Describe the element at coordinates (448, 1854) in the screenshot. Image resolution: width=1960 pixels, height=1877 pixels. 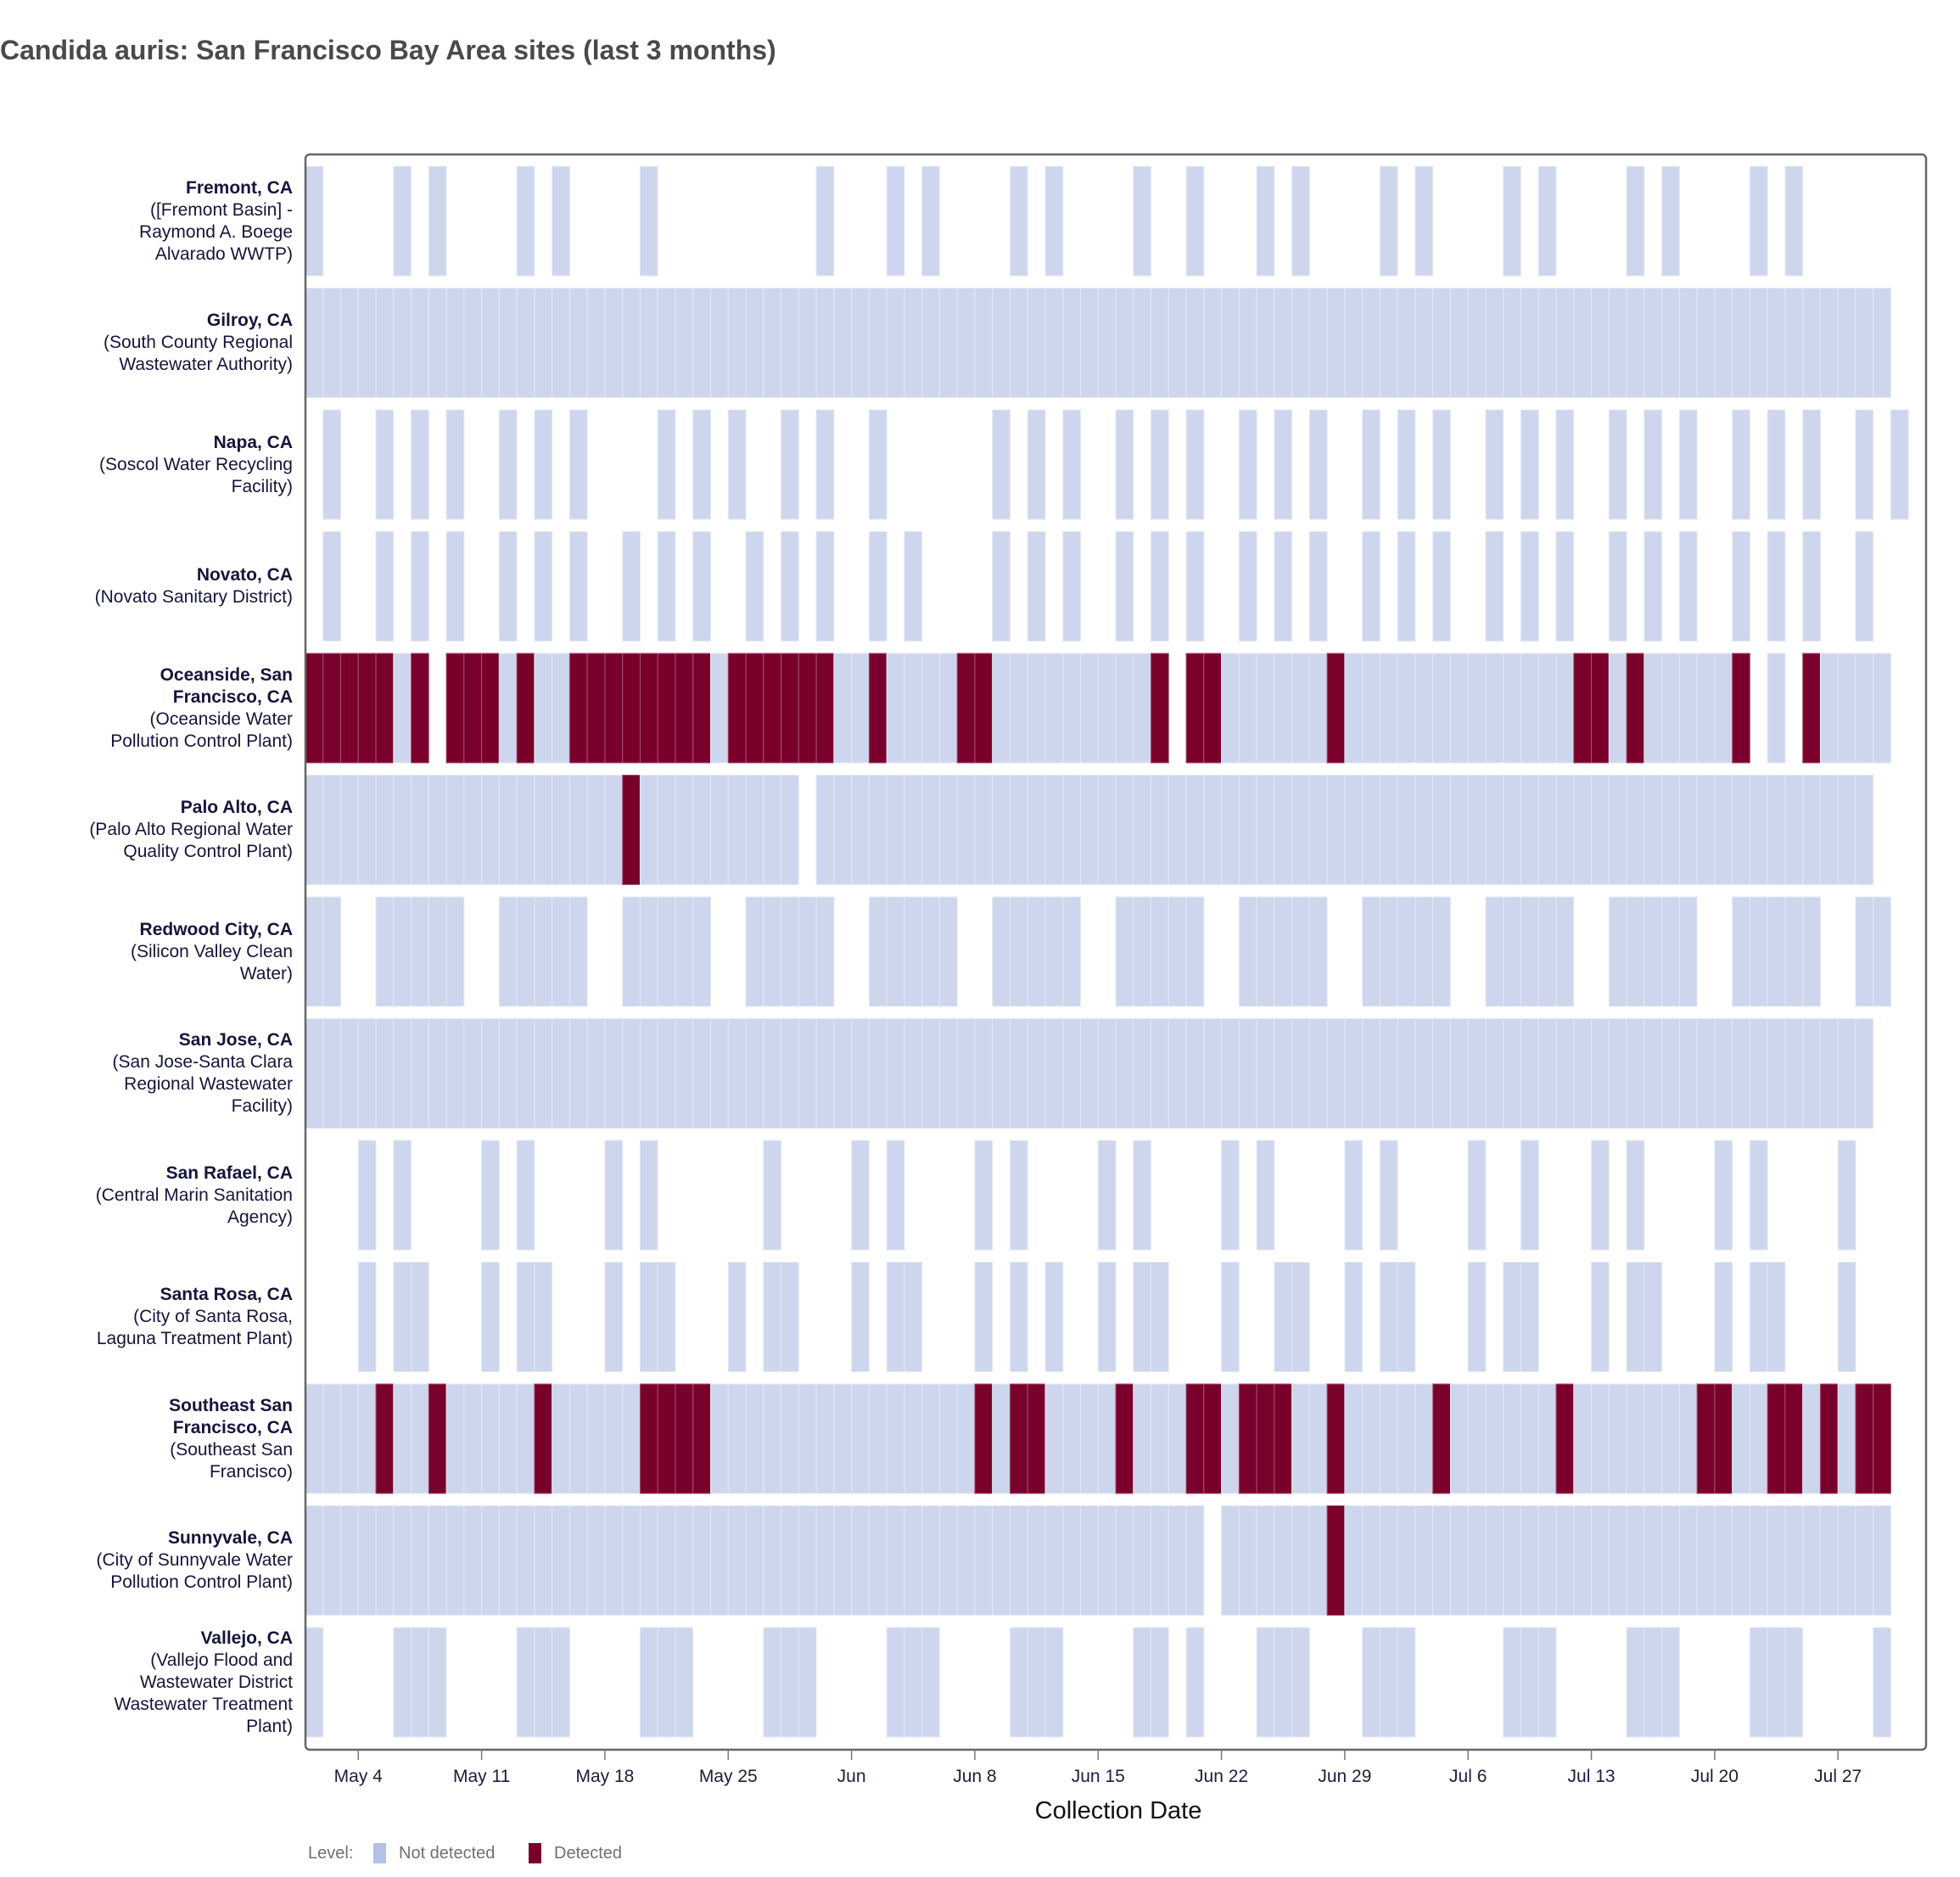
I see `legend-label-not-detected: Not detected` at that location.